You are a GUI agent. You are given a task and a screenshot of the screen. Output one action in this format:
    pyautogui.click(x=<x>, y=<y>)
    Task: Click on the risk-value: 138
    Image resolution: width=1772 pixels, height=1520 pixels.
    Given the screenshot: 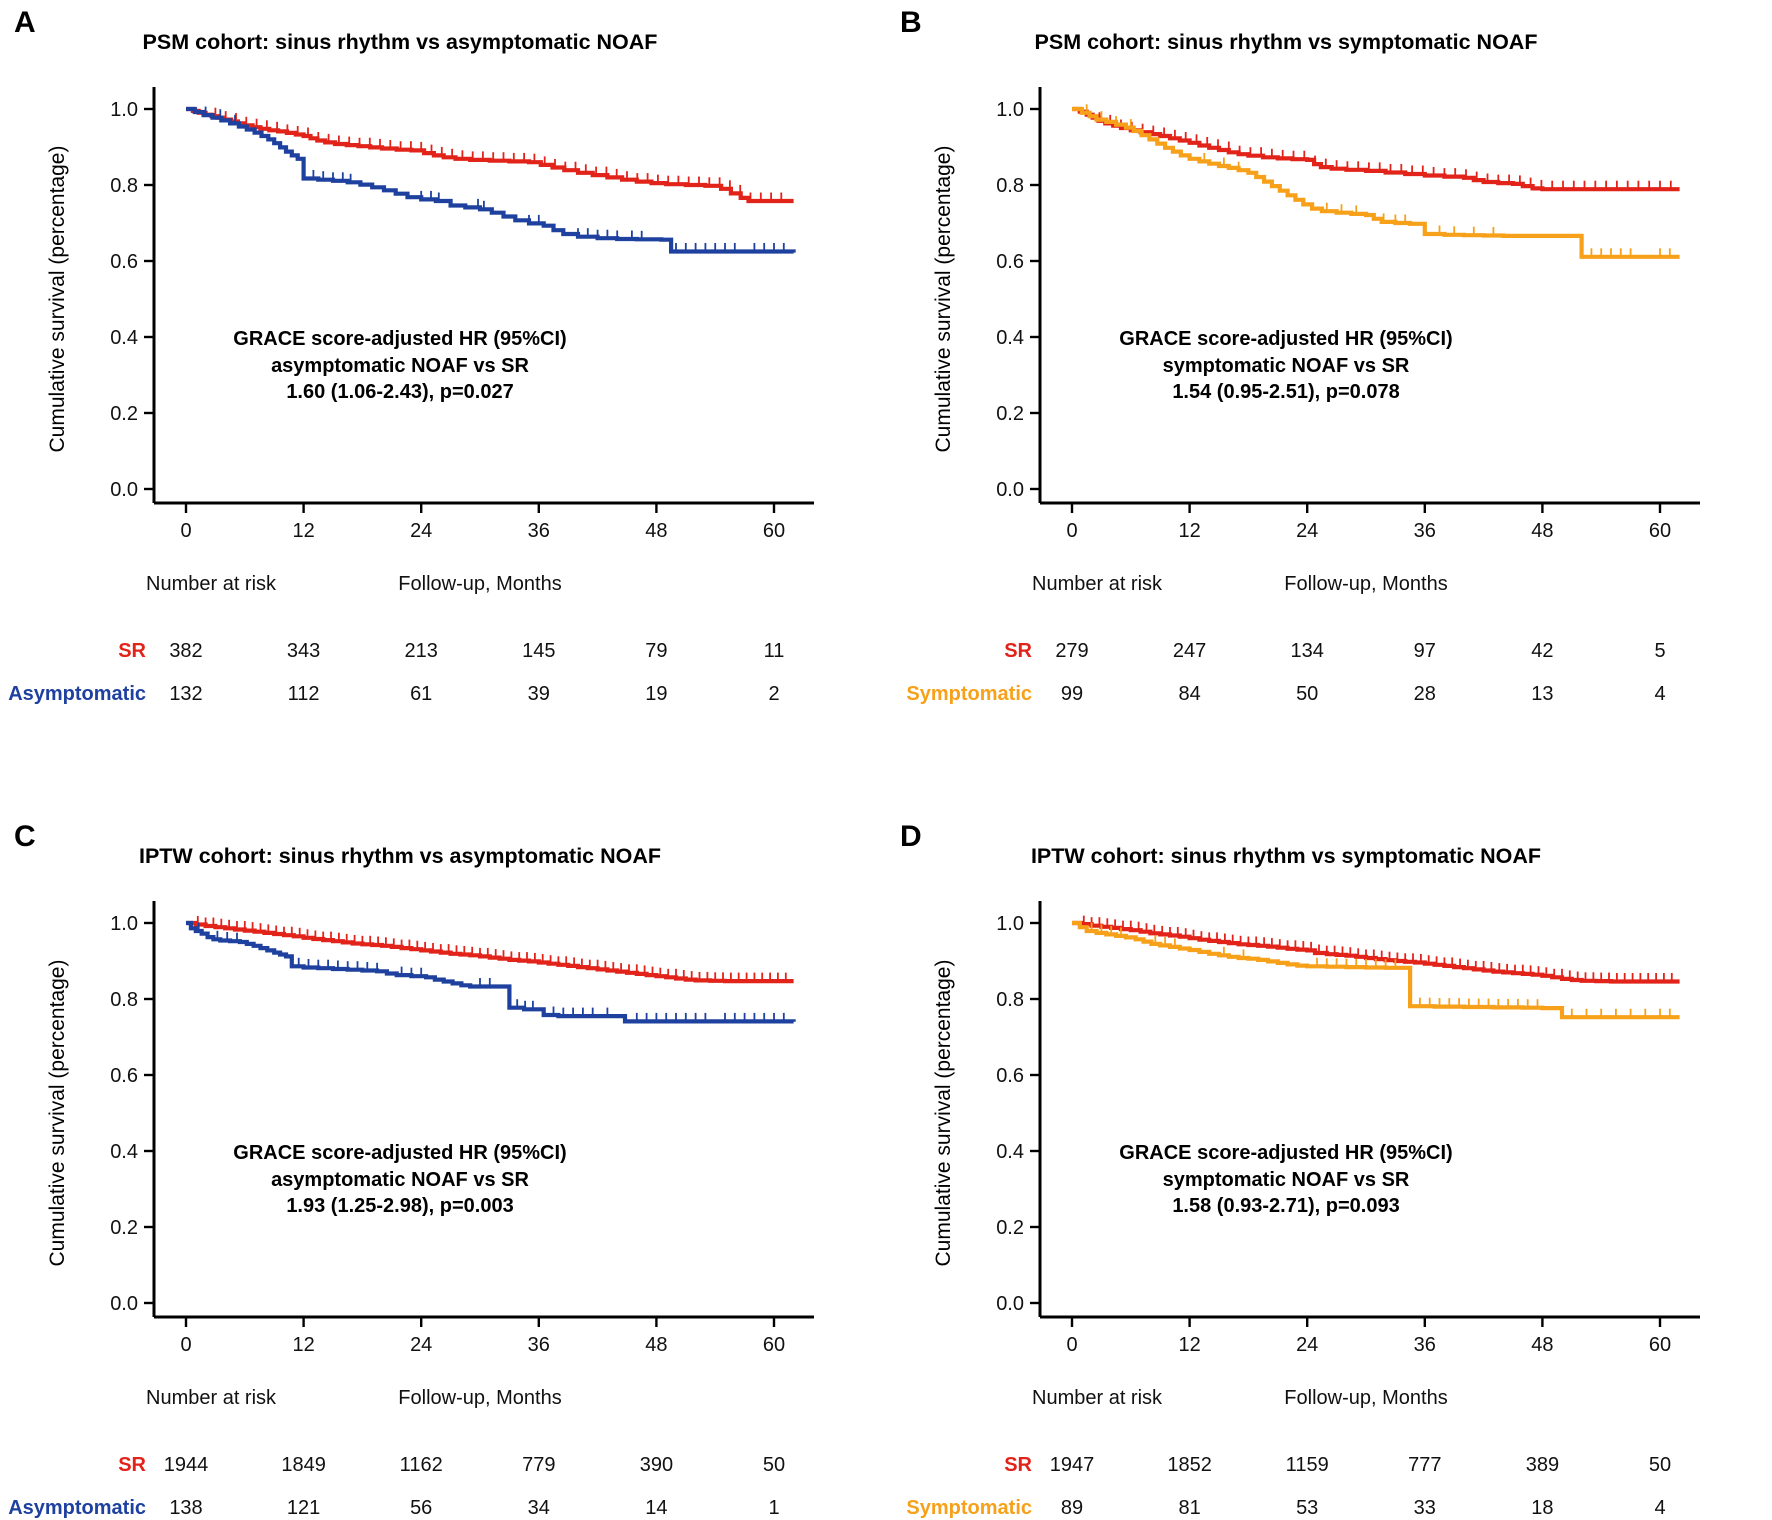 What is the action you would take?
    pyautogui.click(x=186, y=1508)
    